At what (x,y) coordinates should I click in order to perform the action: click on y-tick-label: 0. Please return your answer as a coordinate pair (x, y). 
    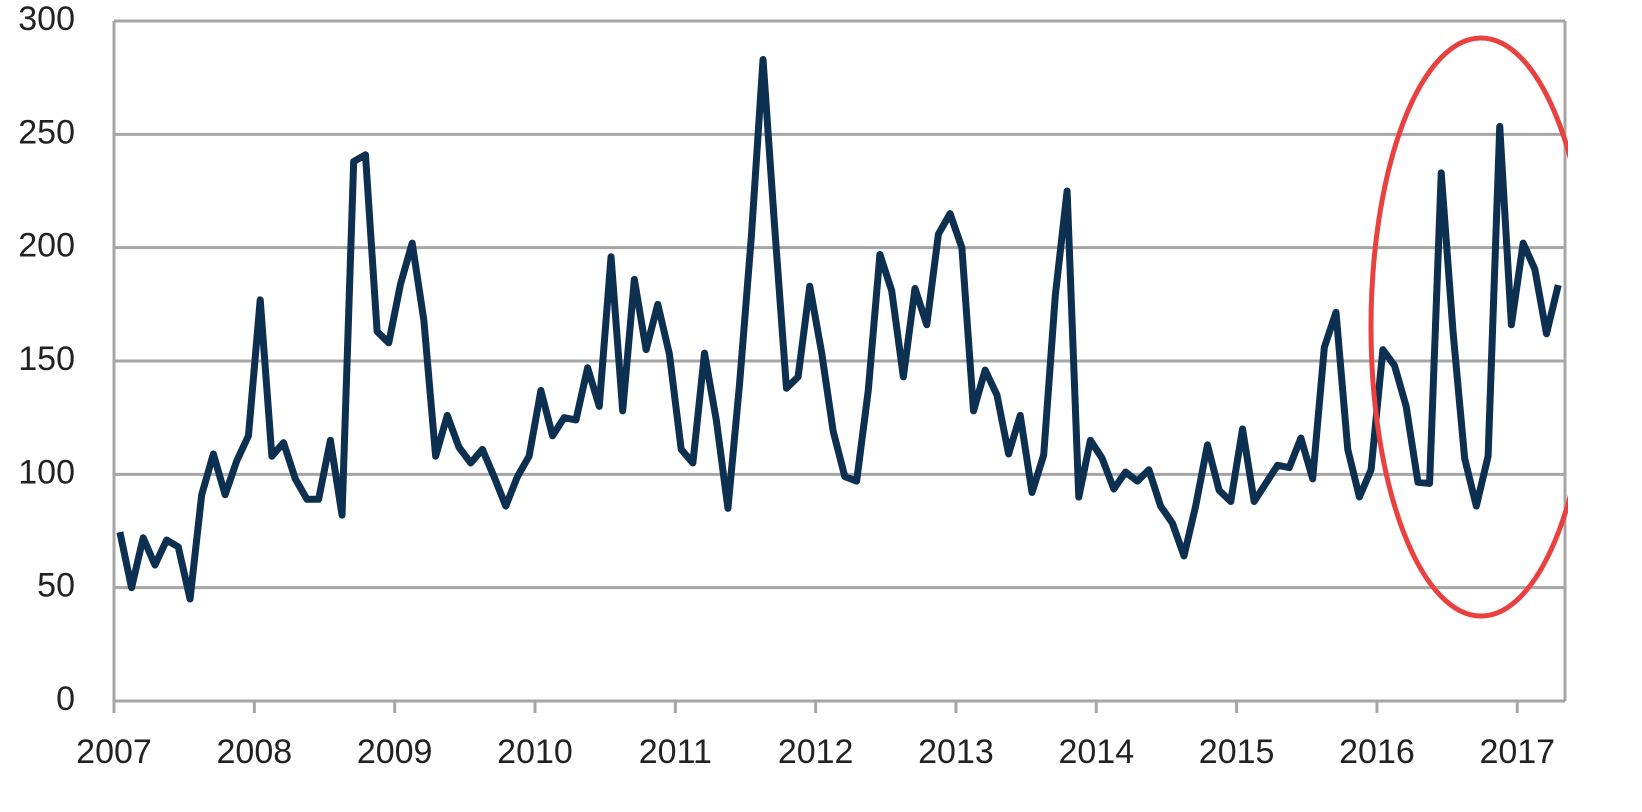
    Looking at the image, I should click on (65, 699).